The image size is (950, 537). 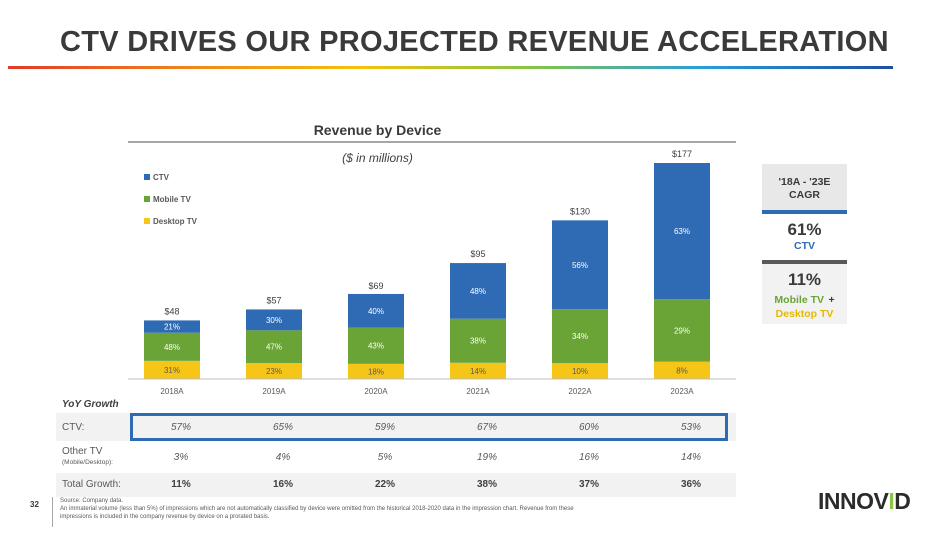 What do you see at coordinates (429, 427) in the screenshot?
I see `ctv-growth-highlight` at bounding box center [429, 427].